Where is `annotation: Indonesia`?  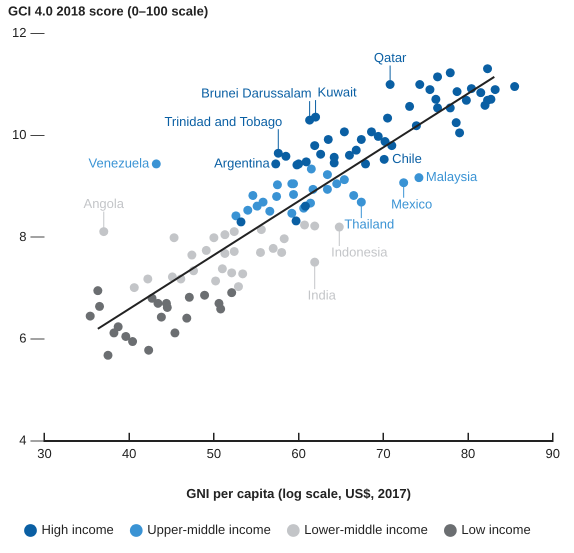
annotation: Indonesia is located at coordinates (359, 252).